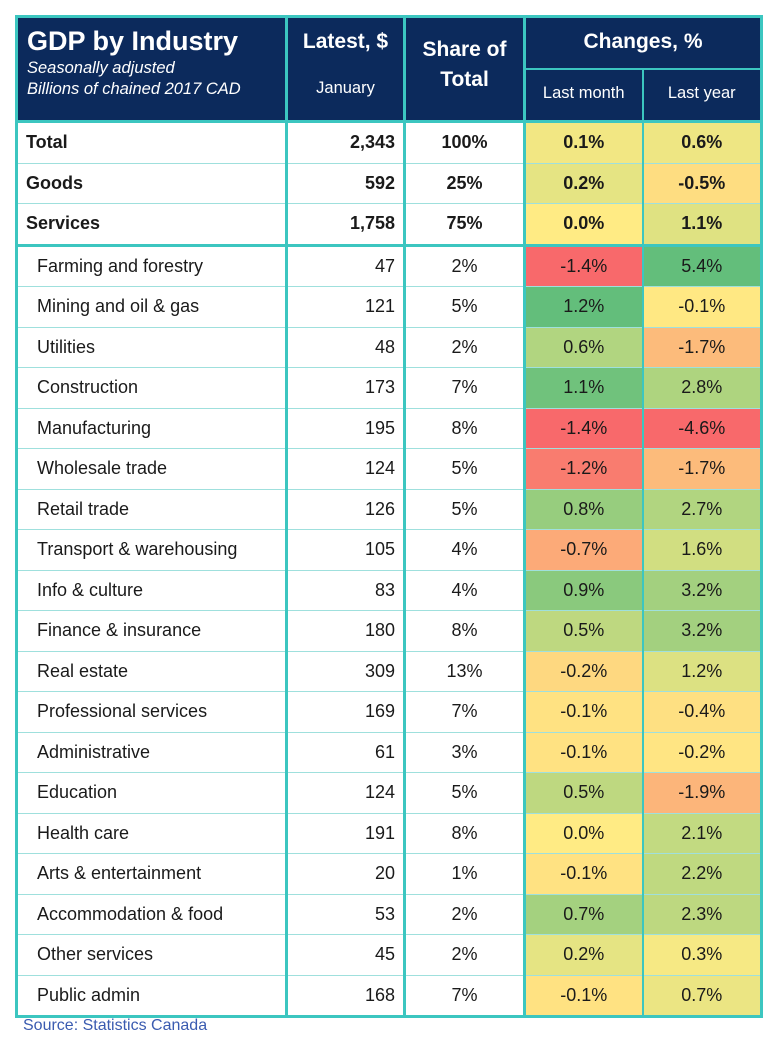  What do you see at coordinates (702, 428) in the screenshot?
I see `last-year-change: -4.6%` at bounding box center [702, 428].